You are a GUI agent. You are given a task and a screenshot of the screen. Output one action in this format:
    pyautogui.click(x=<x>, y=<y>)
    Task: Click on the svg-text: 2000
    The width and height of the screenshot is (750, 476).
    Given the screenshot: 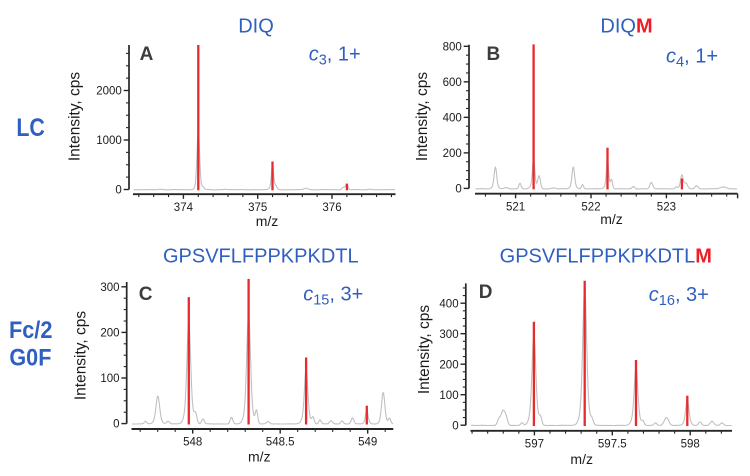 What is the action you would take?
    pyautogui.click(x=109, y=92)
    